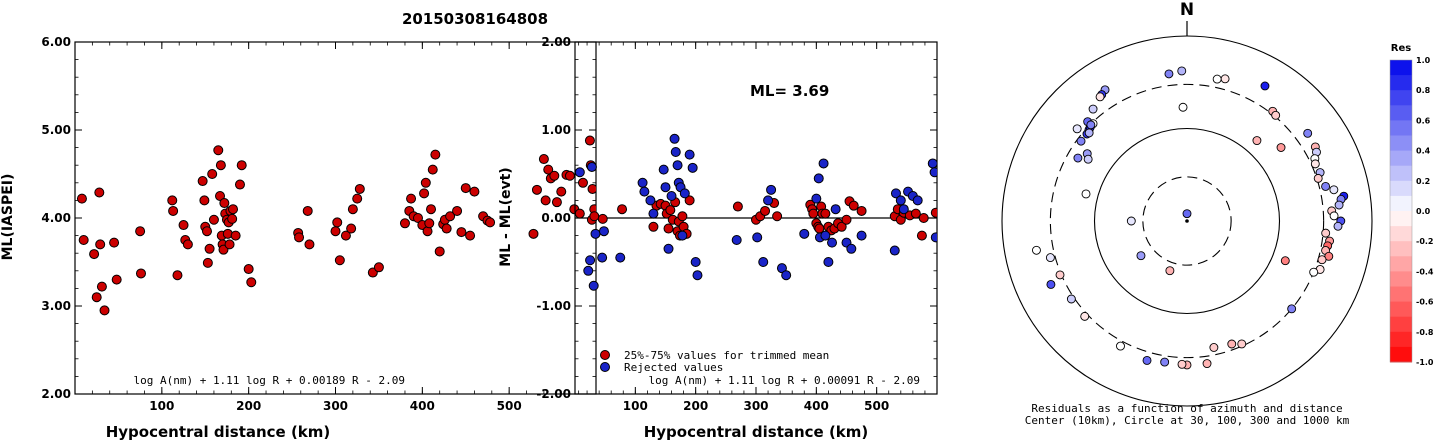 This screenshot has height=441, width=1437. Describe the element at coordinates (1187, 221) in the screenshot. I see `epicenter-marker` at that location.